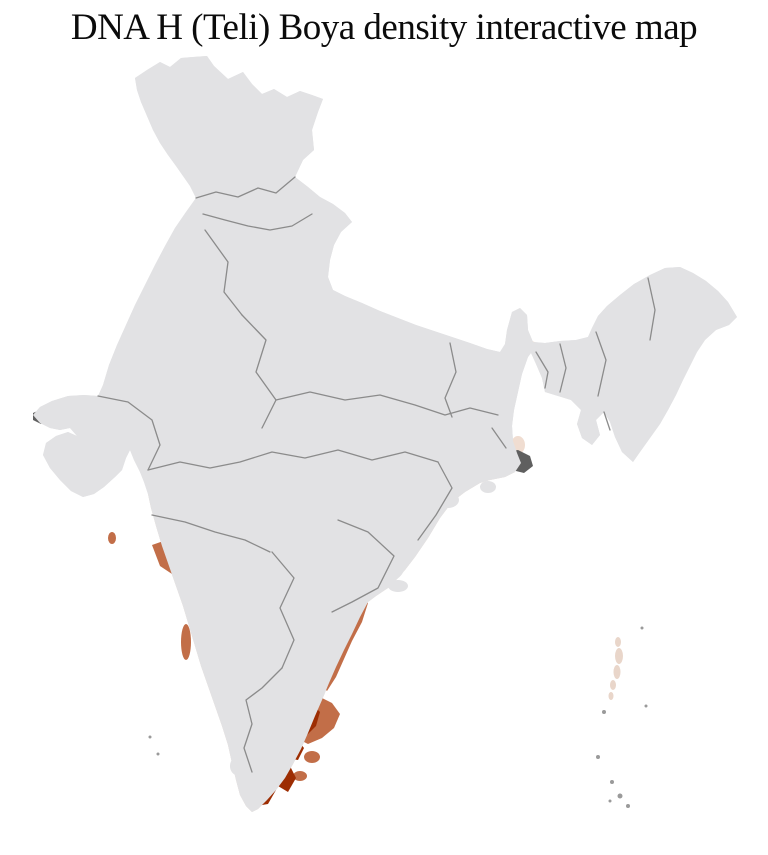  I want to click on nicobar-lakshadweep-islets, so click(398, 717).